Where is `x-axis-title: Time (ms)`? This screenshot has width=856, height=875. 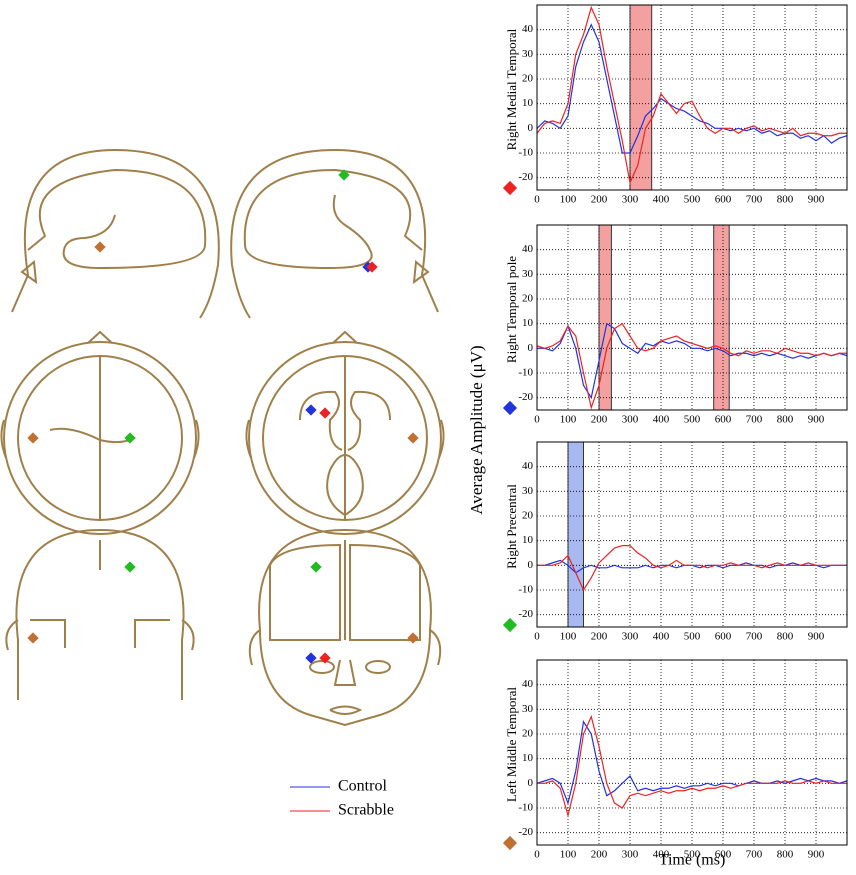 x-axis-title: Time (ms) is located at coordinates (692, 860).